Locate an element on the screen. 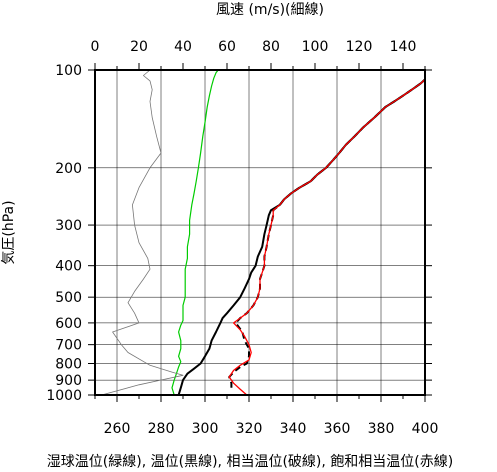 This screenshot has width=497, height=472. top-tick-label: 40 is located at coordinates (183, 47).